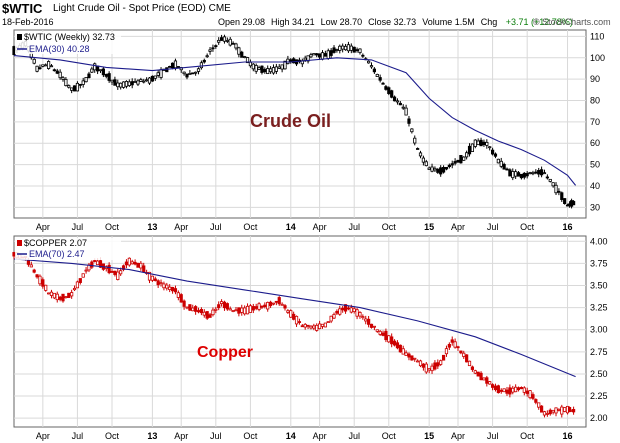  I want to click on high-value: High 34.21, so click(293, 22).